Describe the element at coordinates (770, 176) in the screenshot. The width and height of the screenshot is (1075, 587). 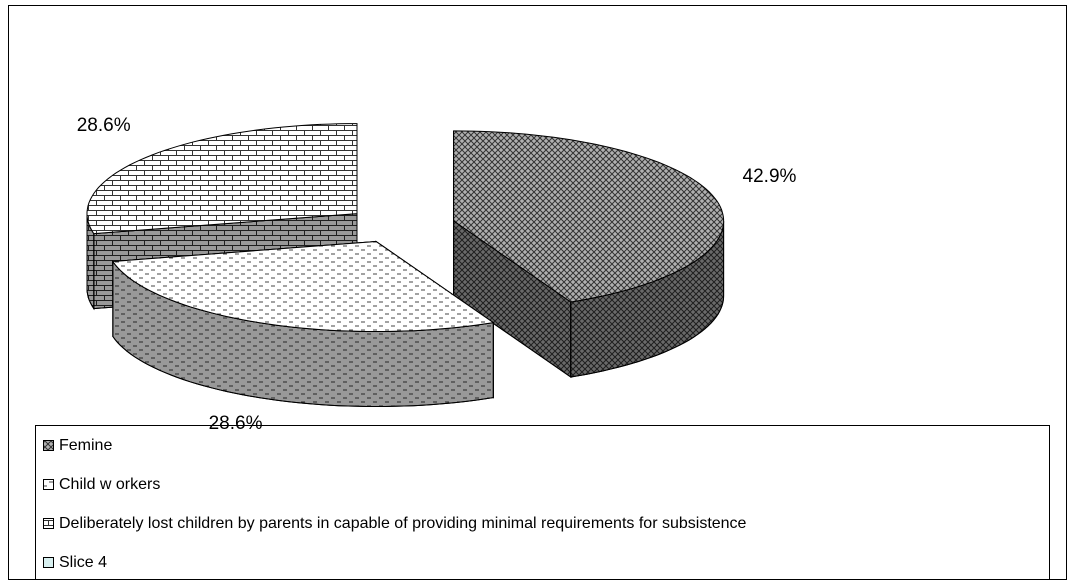
I see `data-label: 42.9%` at that location.